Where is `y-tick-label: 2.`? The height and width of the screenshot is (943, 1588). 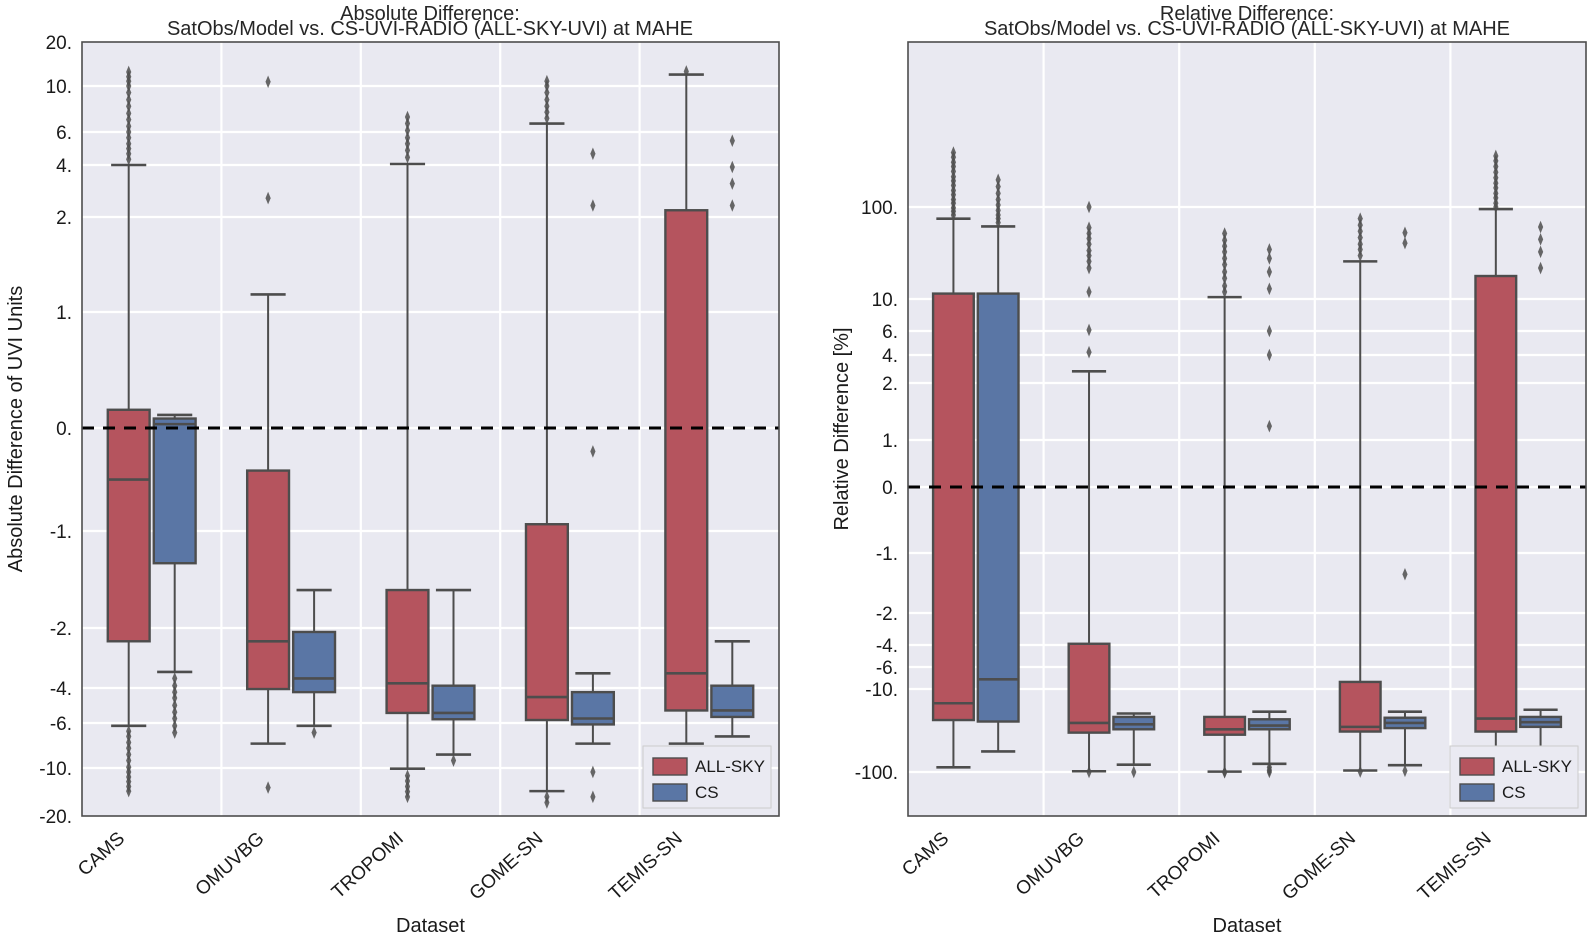
y-tick-label: 2. is located at coordinates (64, 218).